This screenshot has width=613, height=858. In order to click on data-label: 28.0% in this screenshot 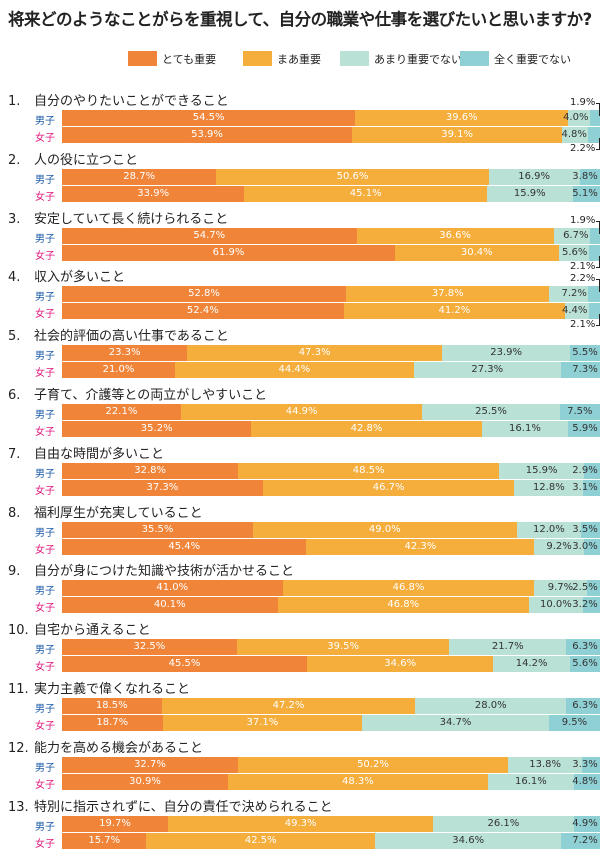, I will do `click(490, 705)`.